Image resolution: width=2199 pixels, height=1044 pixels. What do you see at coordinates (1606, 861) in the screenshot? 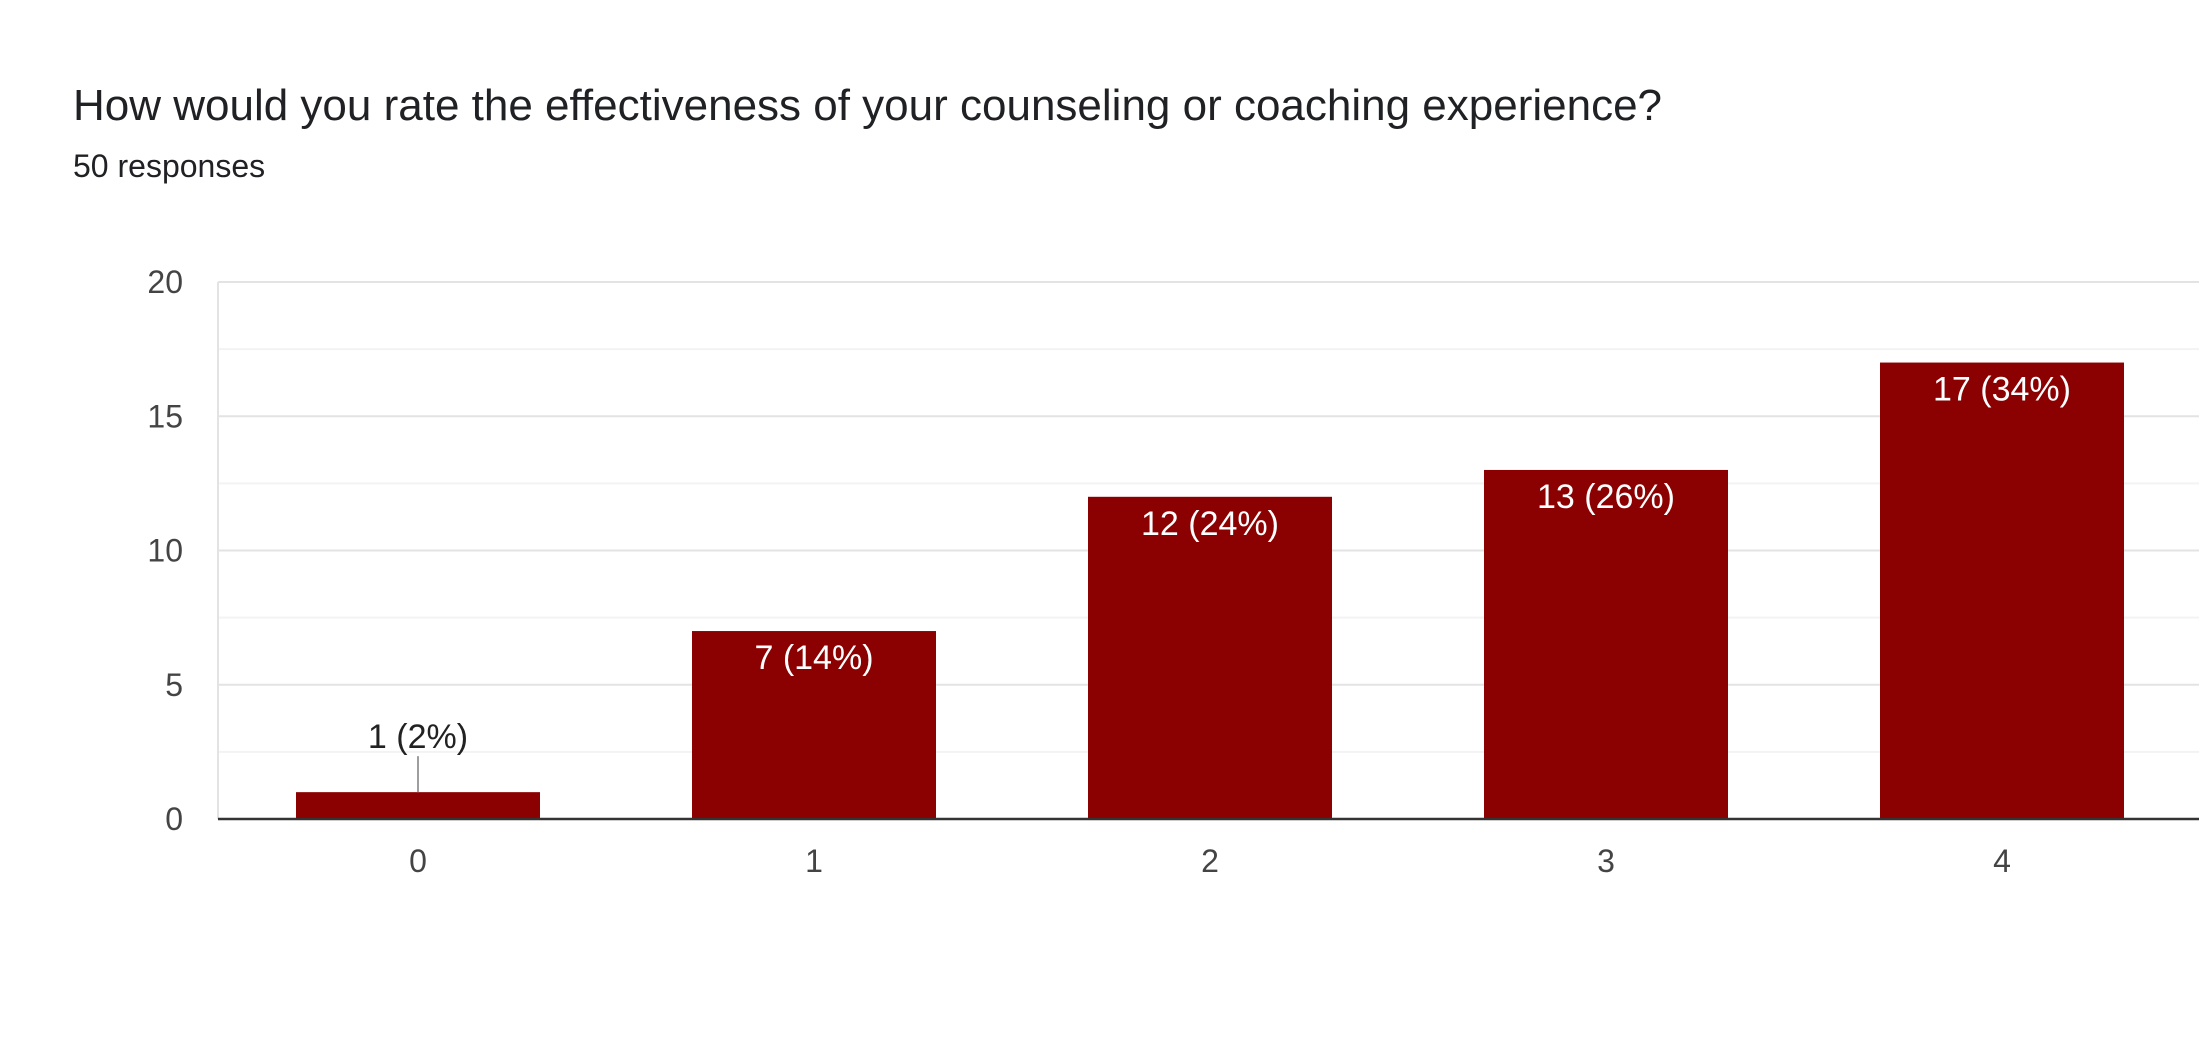
I see `x-tick-label: 3` at bounding box center [1606, 861].